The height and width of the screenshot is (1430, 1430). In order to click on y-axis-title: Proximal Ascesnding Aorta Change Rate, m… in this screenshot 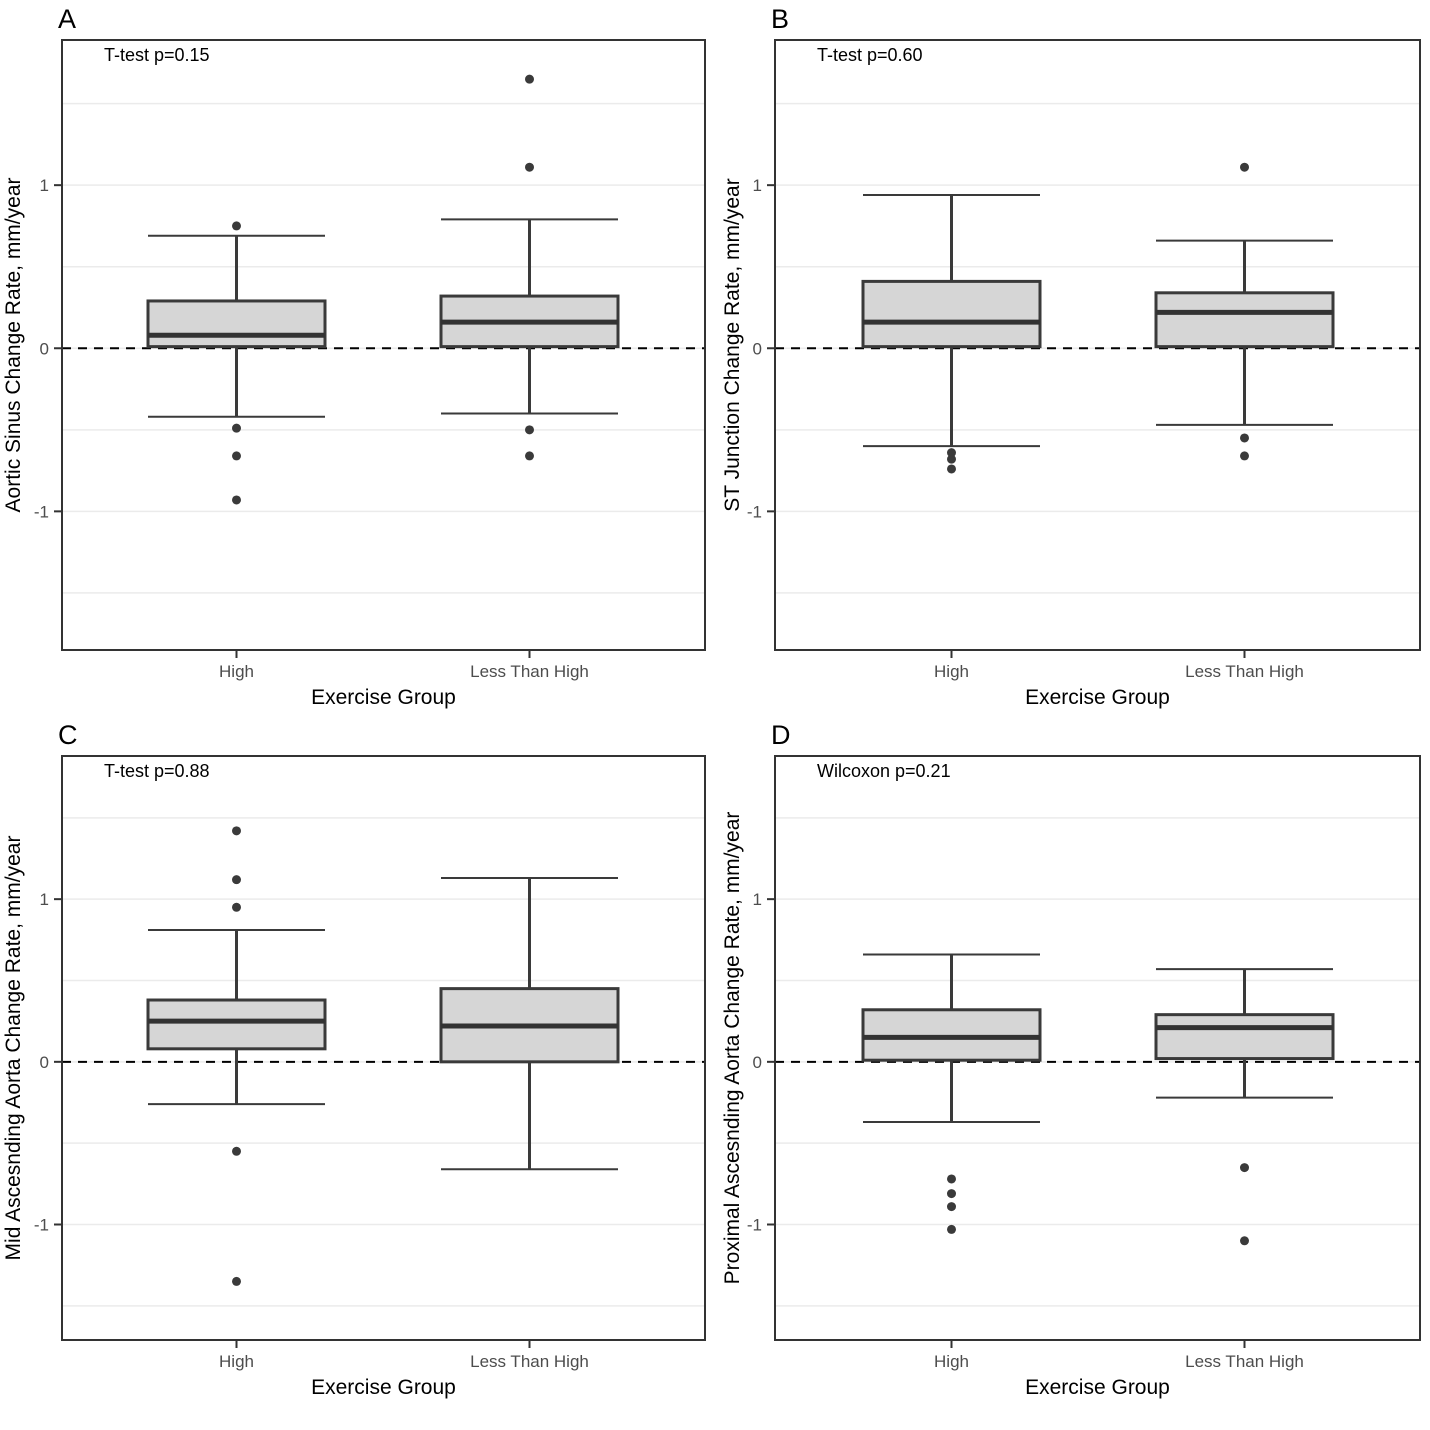, I will do `click(732, 1048)`.